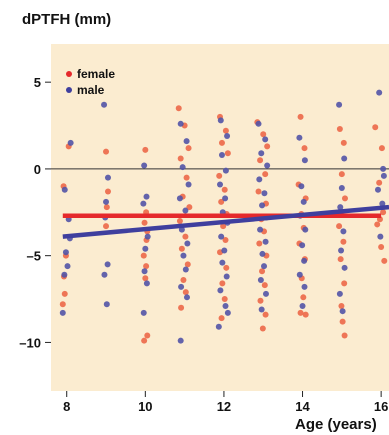 Image resolution: width=389 pixels, height=435 pixels. I want to click on x-tick-label: 14, so click(302, 406).